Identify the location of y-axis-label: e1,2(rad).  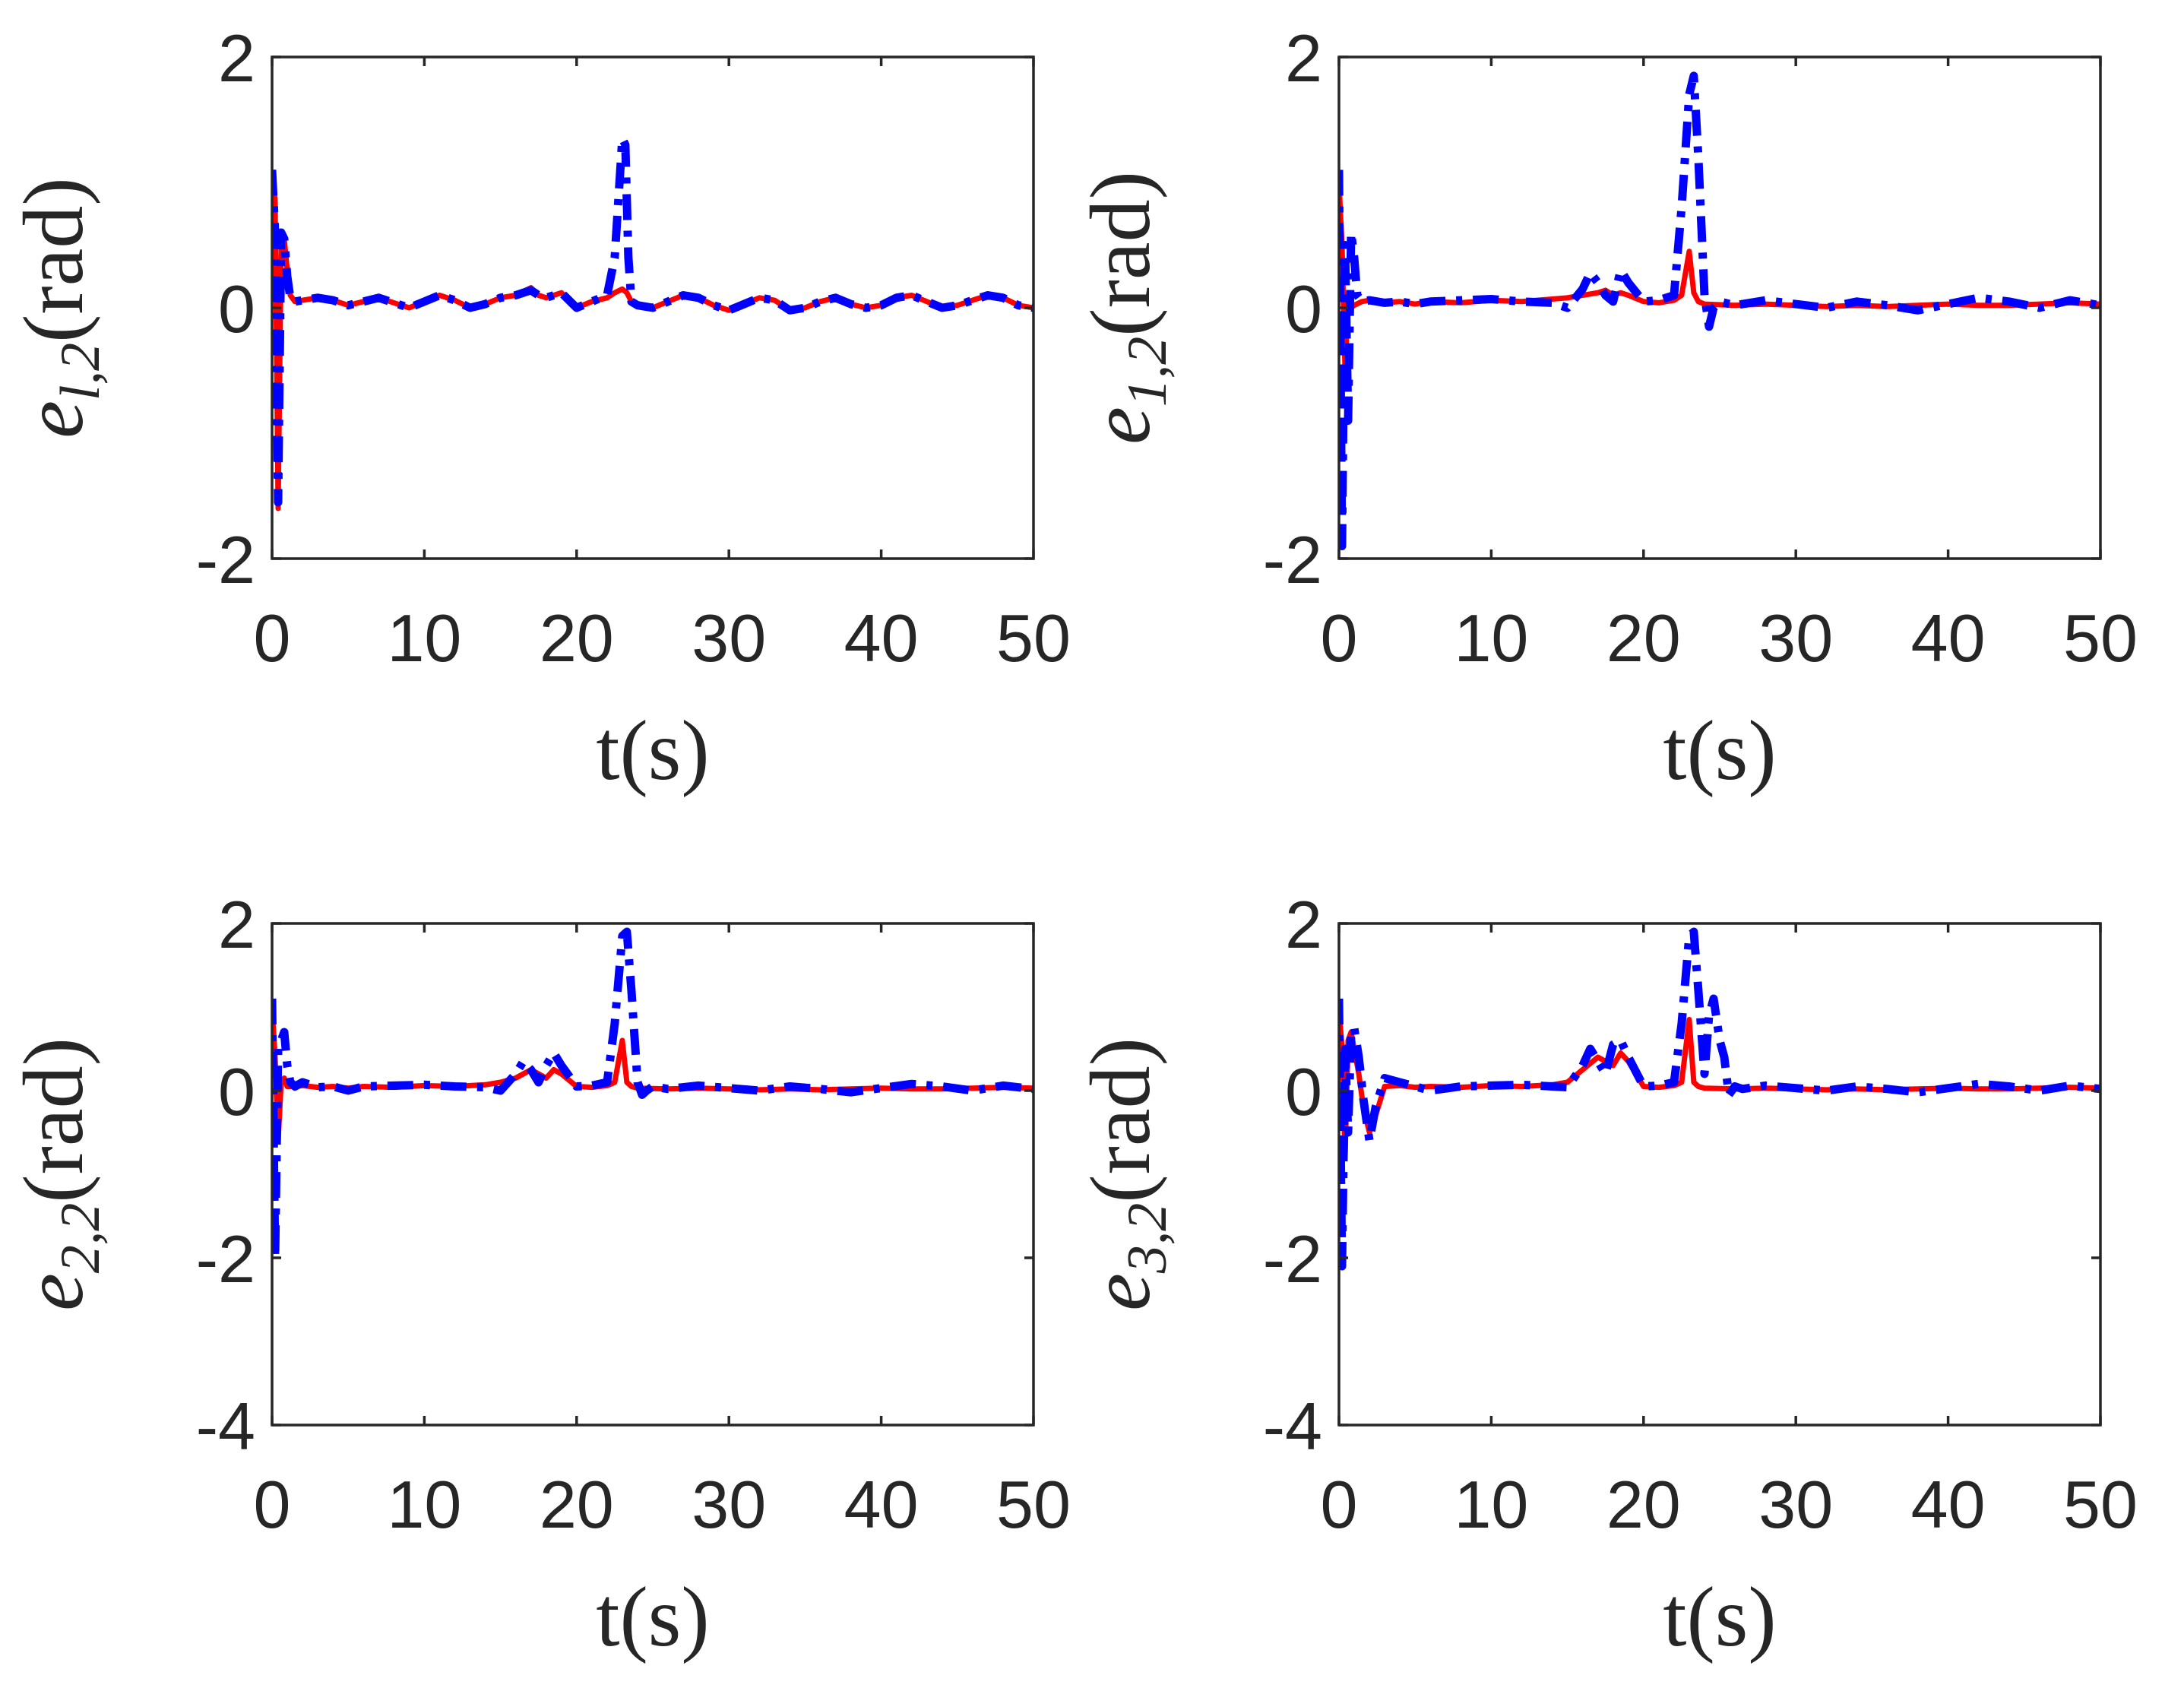
(1127, 308).